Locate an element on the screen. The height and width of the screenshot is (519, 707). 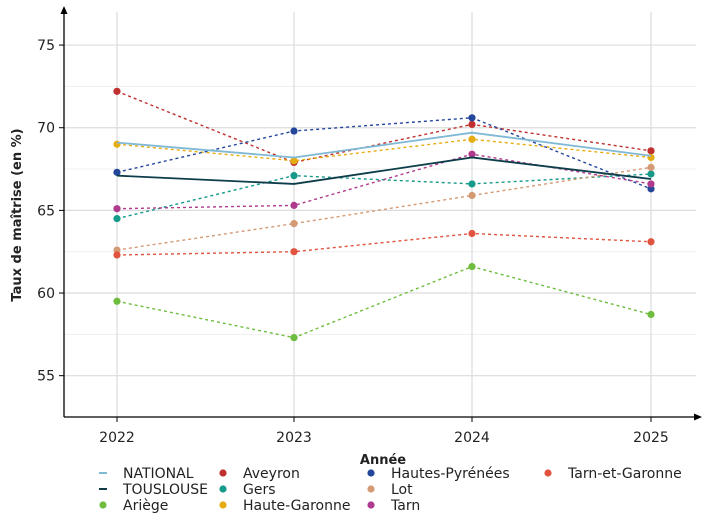
y-tick-label: 70 is located at coordinates (46, 129).